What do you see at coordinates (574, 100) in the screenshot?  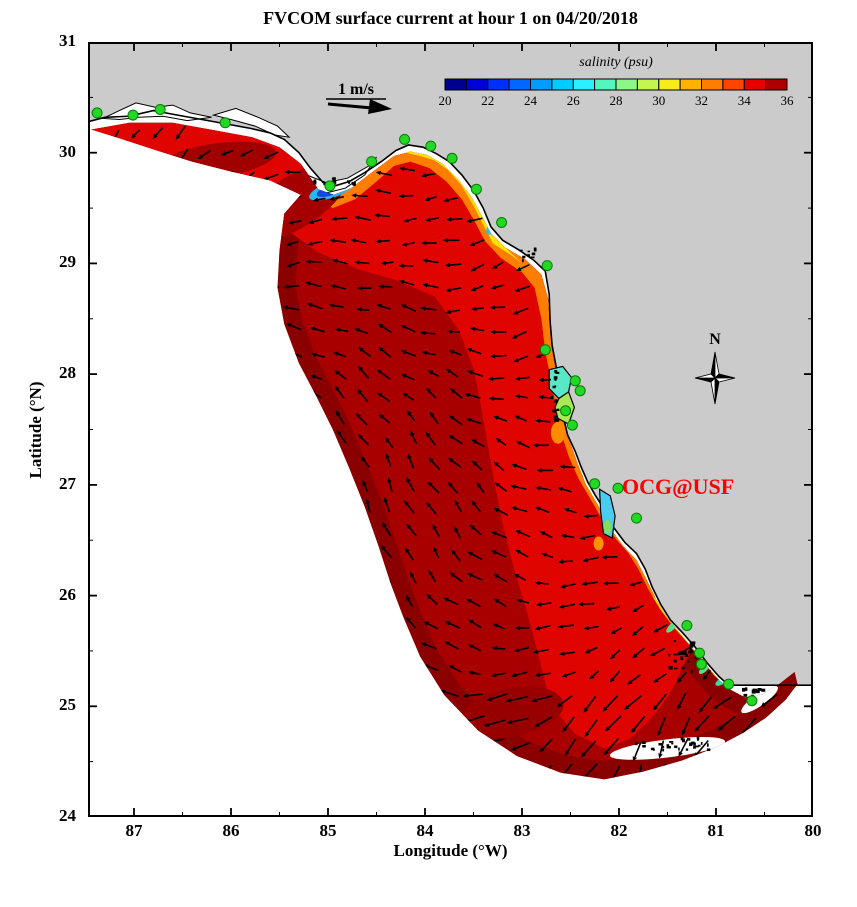 I see `colorbar-tick-label: 26` at bounding box center [574, 100].